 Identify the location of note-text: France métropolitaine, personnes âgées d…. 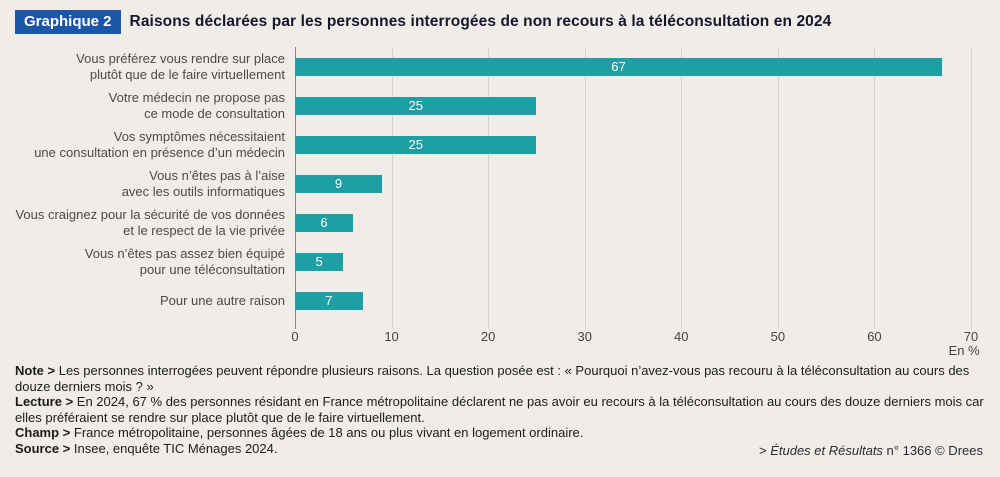
(328, 432).